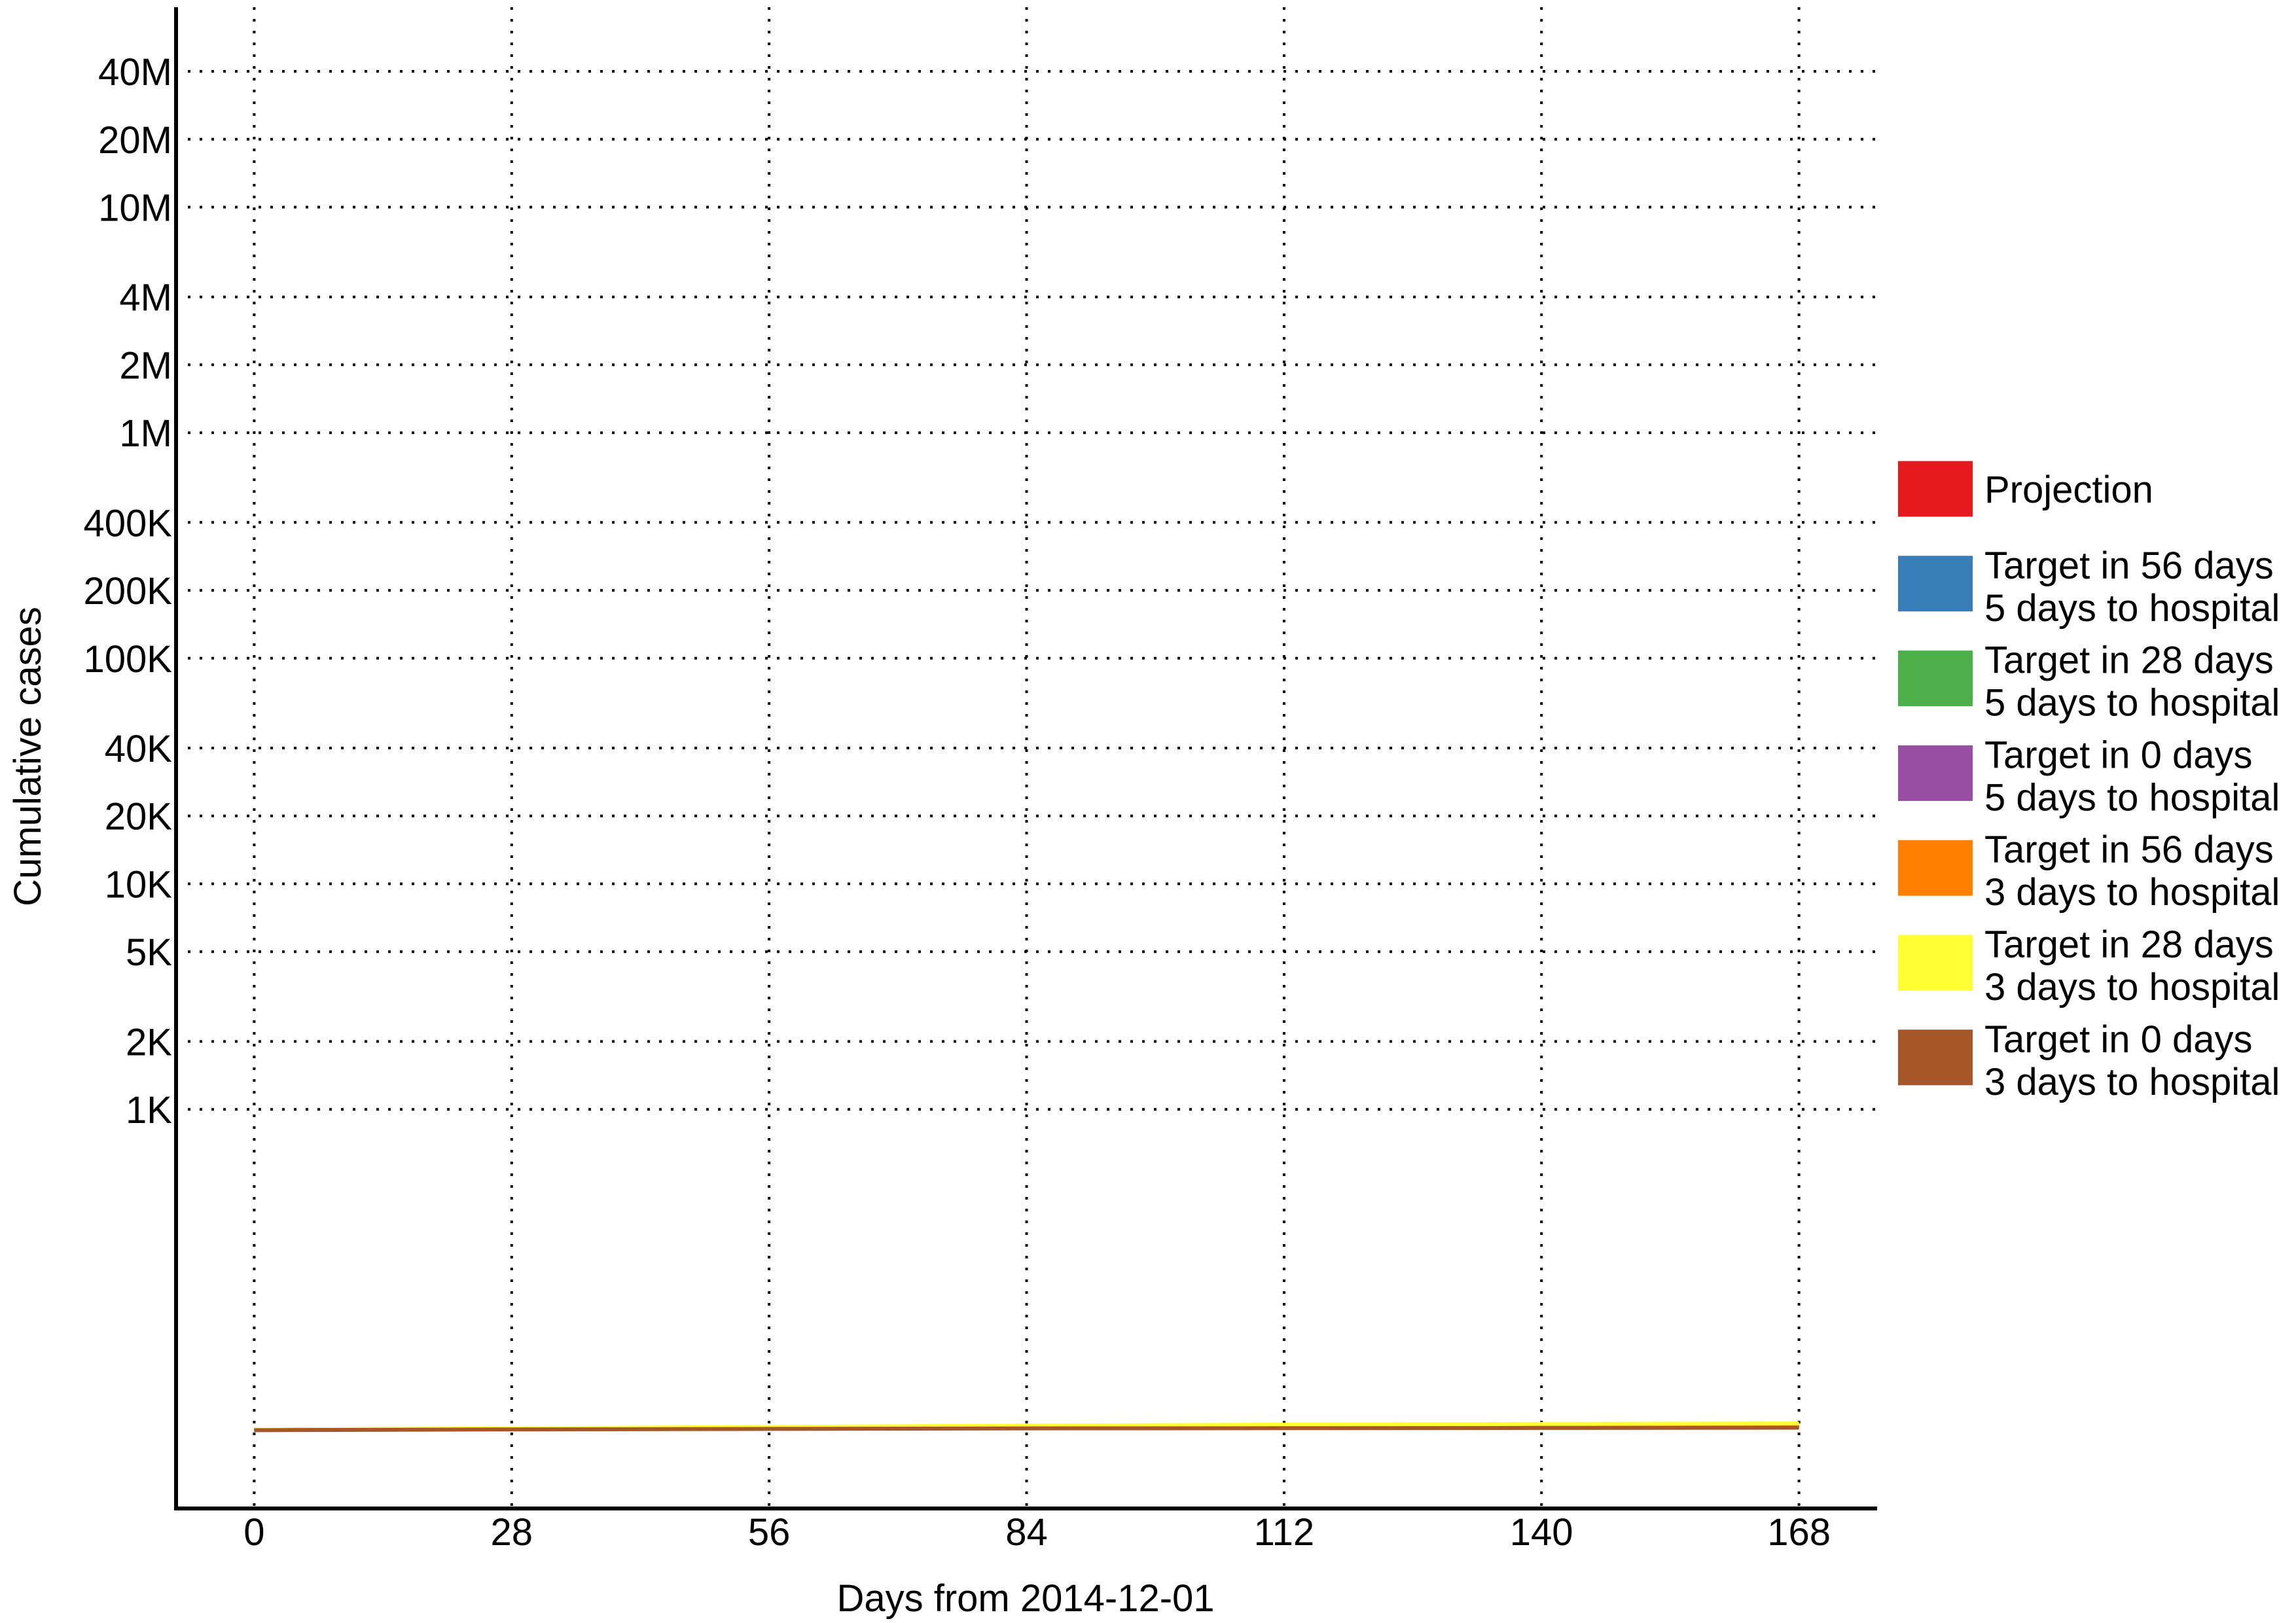 Image resolution: width=2296 pixels, height=1623 pixels. Describe the element at coordinates (1799, 1533) in the screenshot. I see `x-tick-label: 168` at that location.